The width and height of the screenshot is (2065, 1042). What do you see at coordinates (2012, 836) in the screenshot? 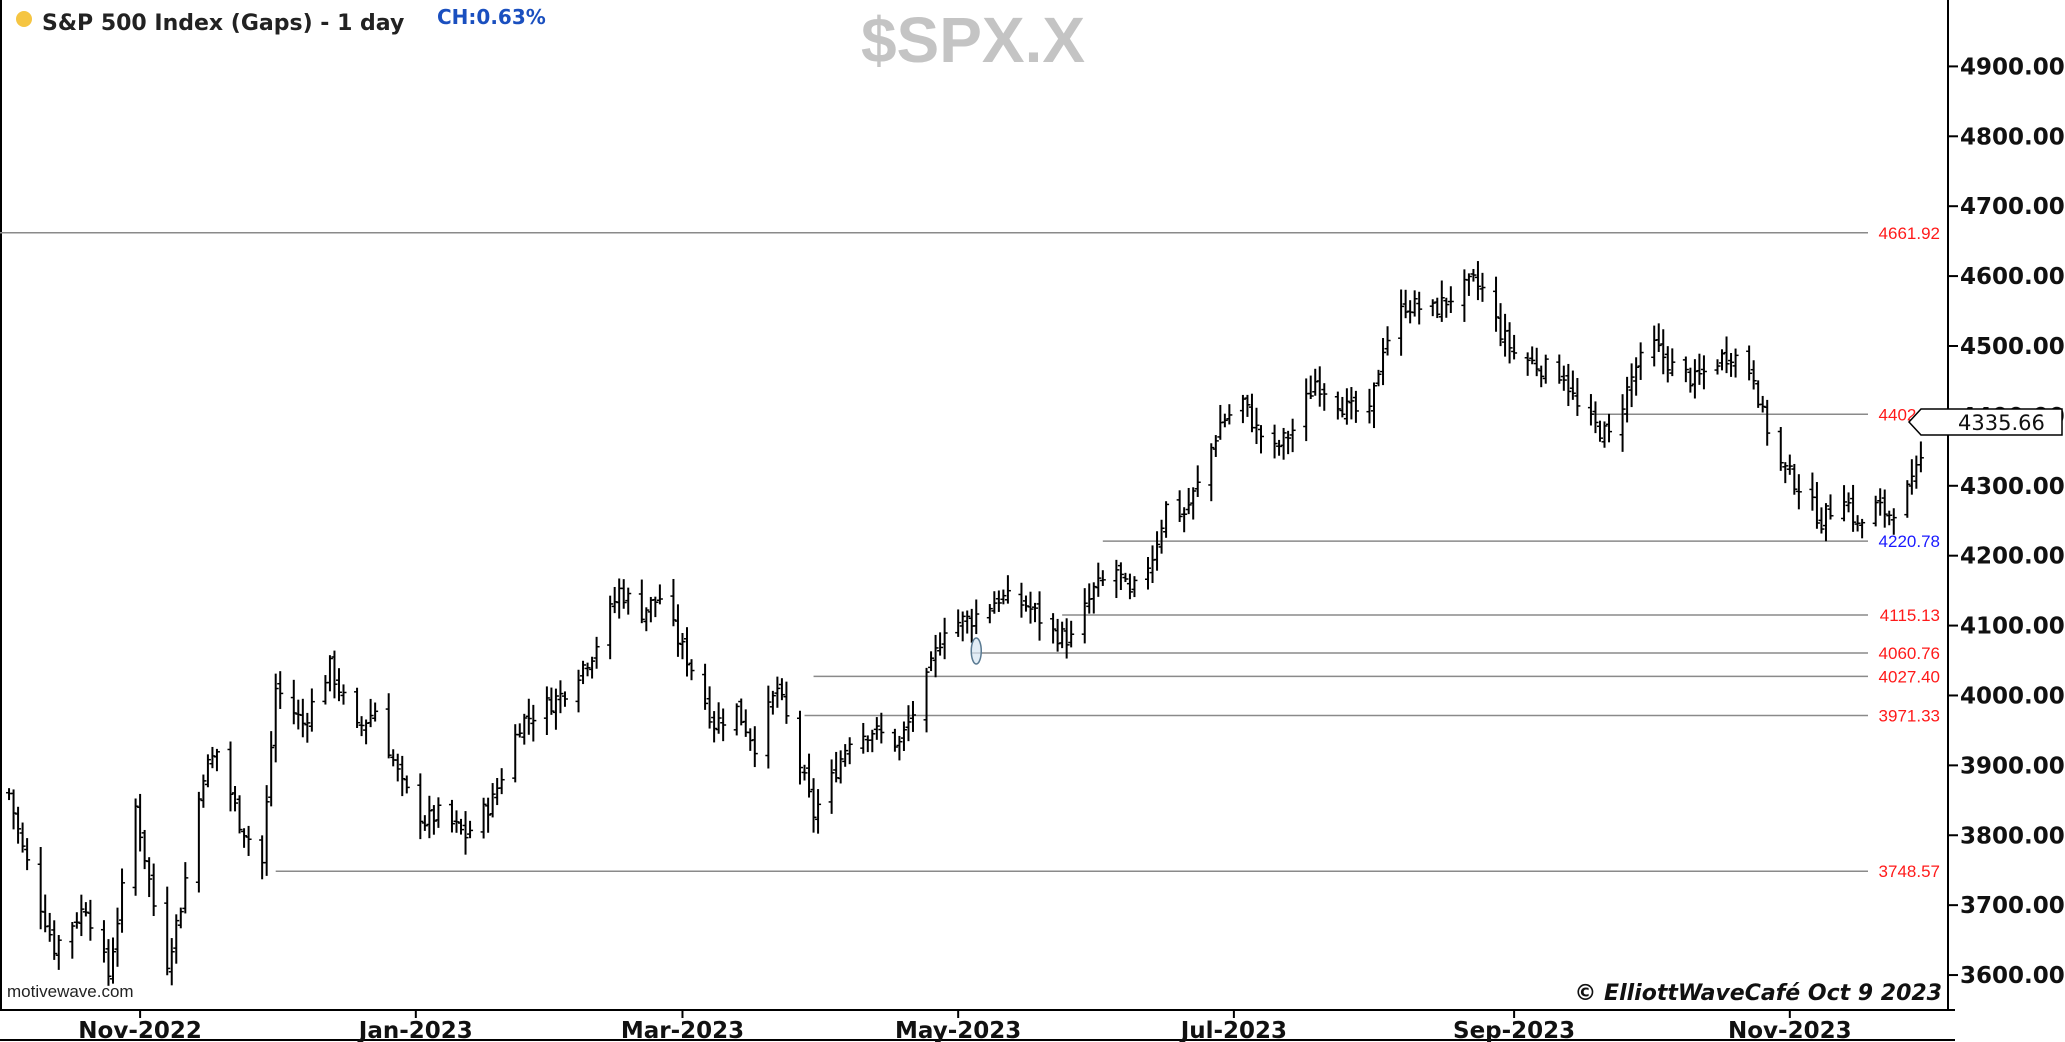
I see `y-tick-label: 3800.00` at bounding box center [2012, 836].